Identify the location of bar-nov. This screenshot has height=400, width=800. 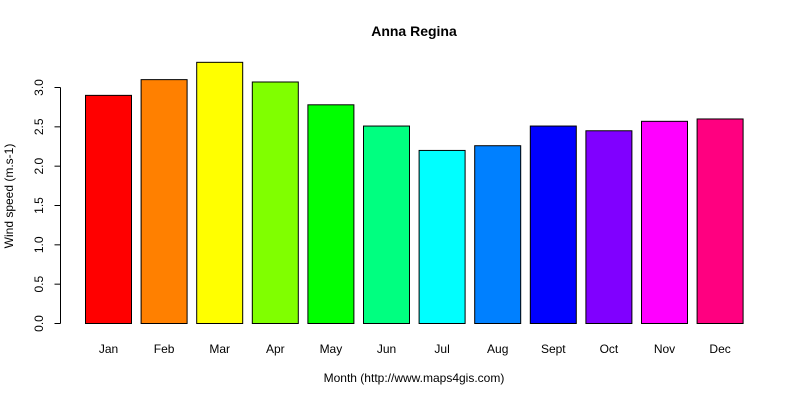
(664, 222).